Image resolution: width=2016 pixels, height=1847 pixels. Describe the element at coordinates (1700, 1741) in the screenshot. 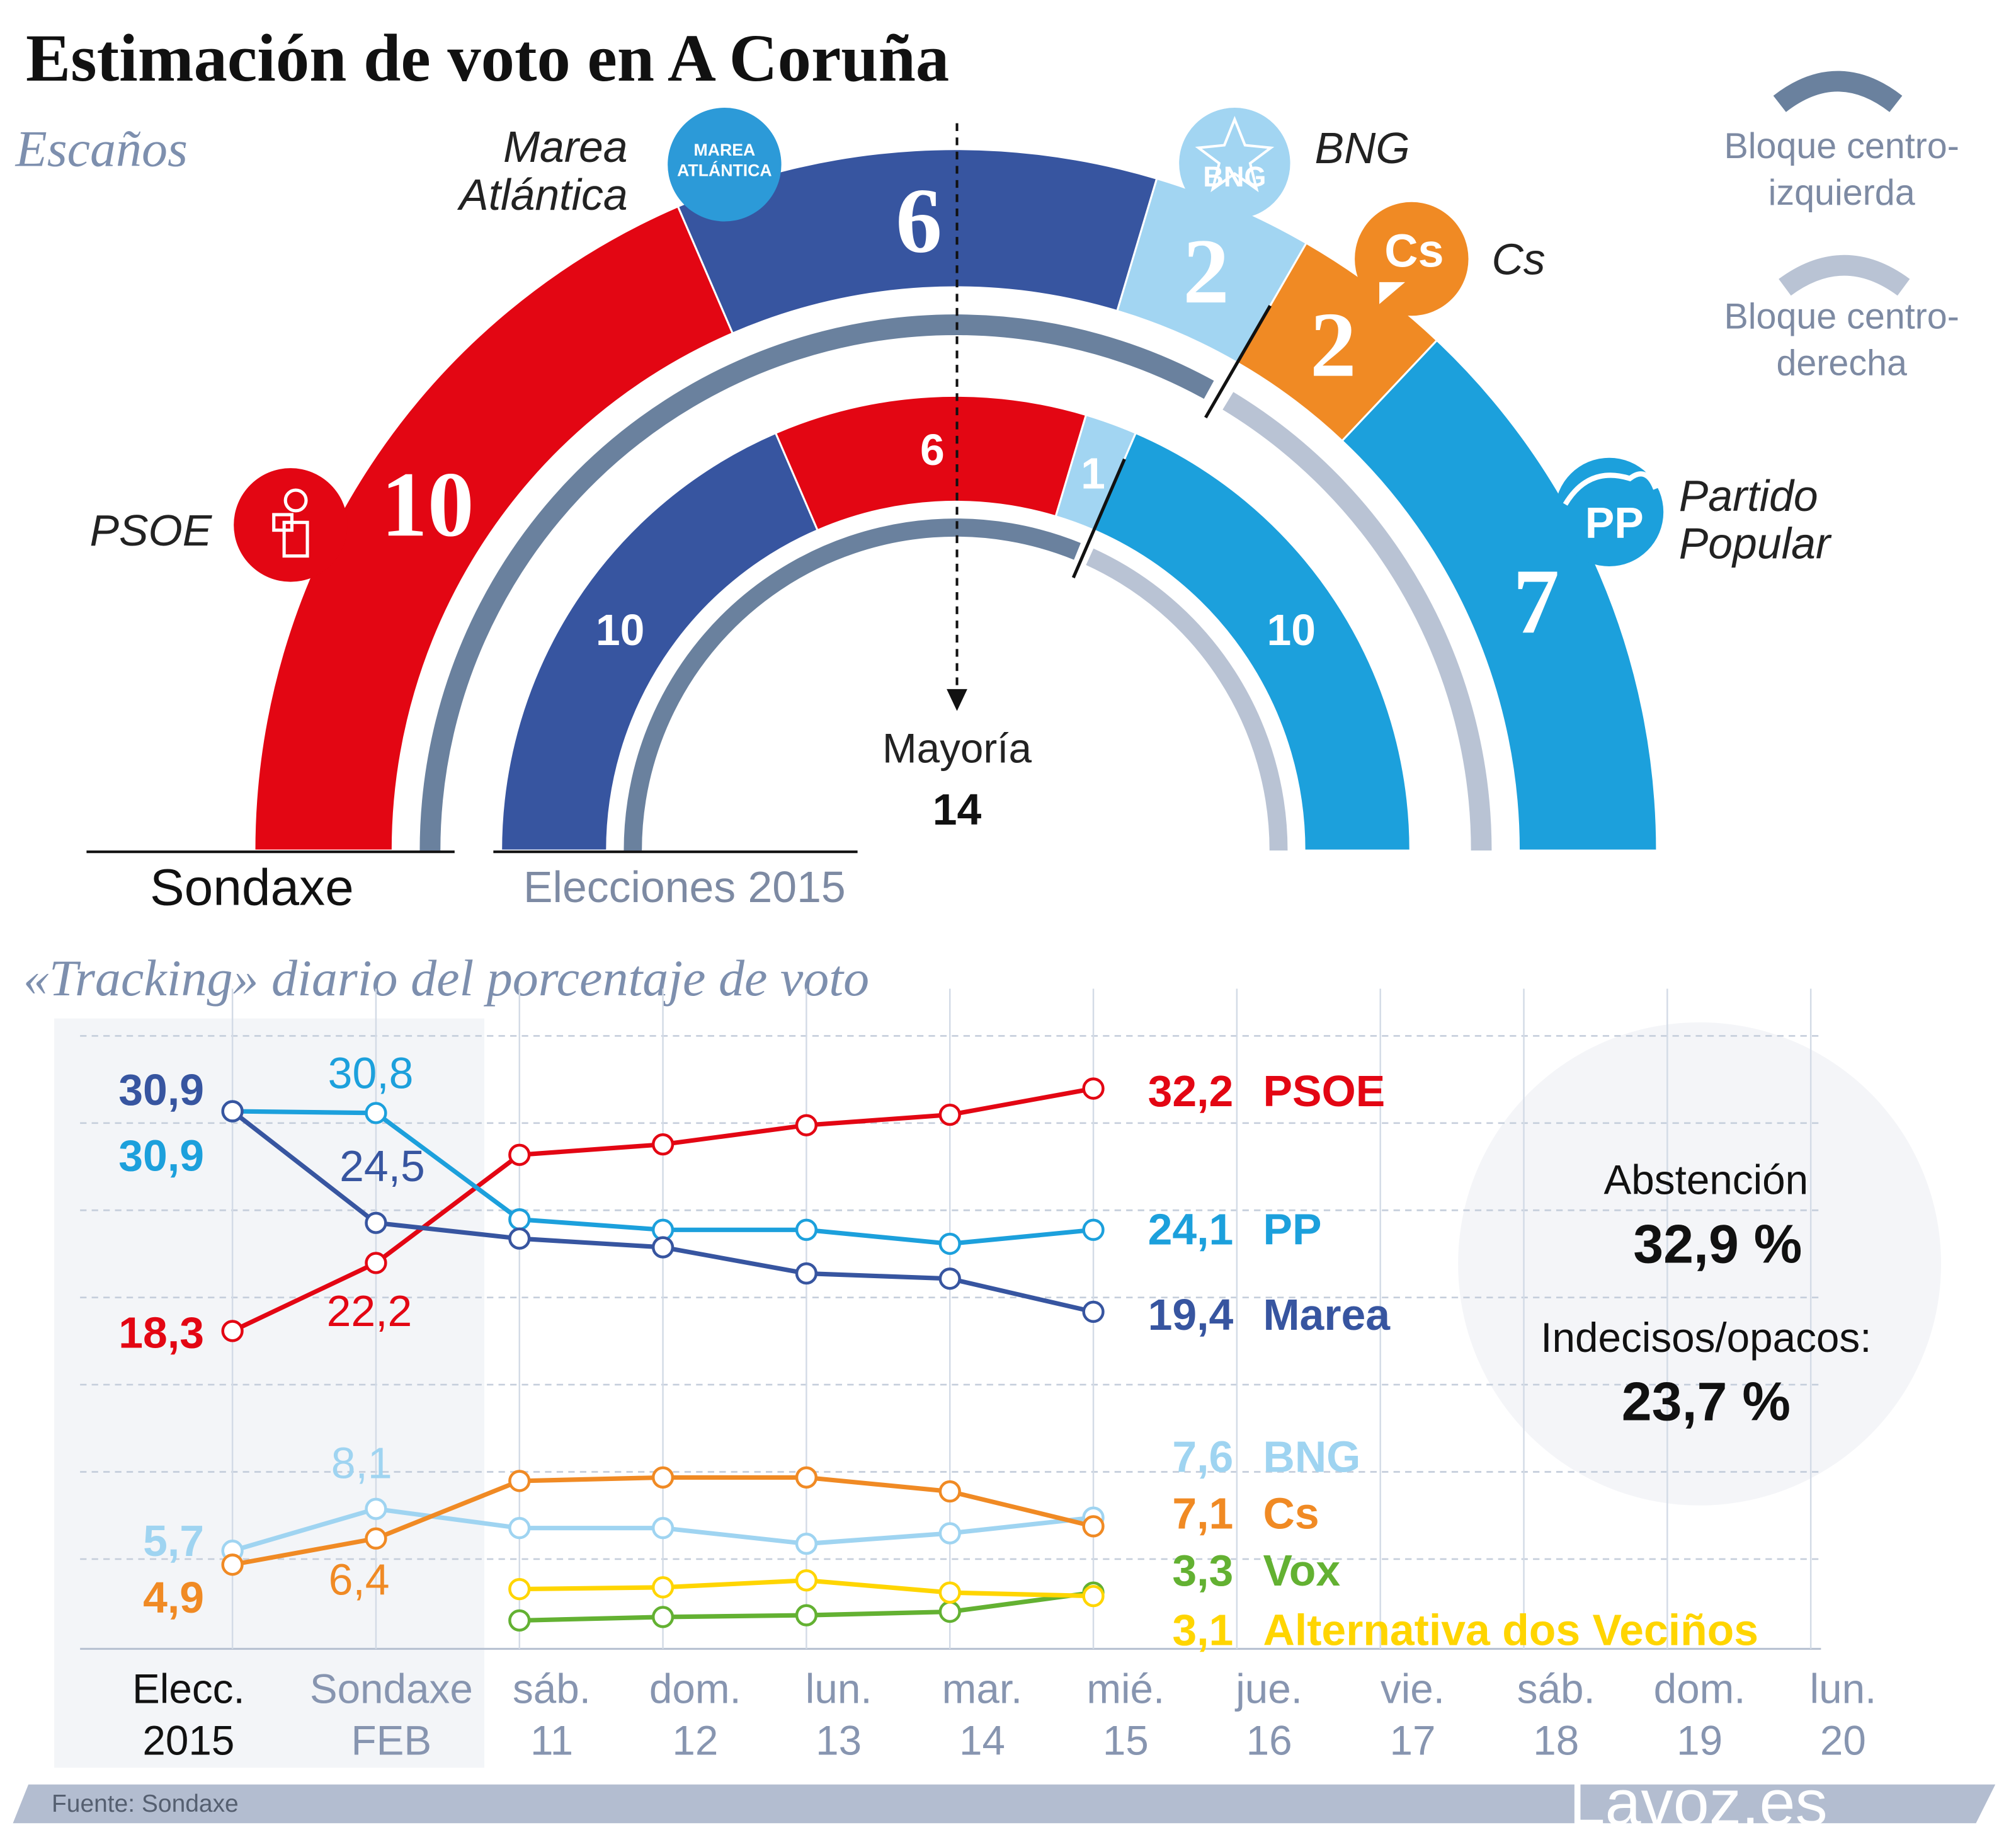

I see `x-tick-label: 19` at that location.